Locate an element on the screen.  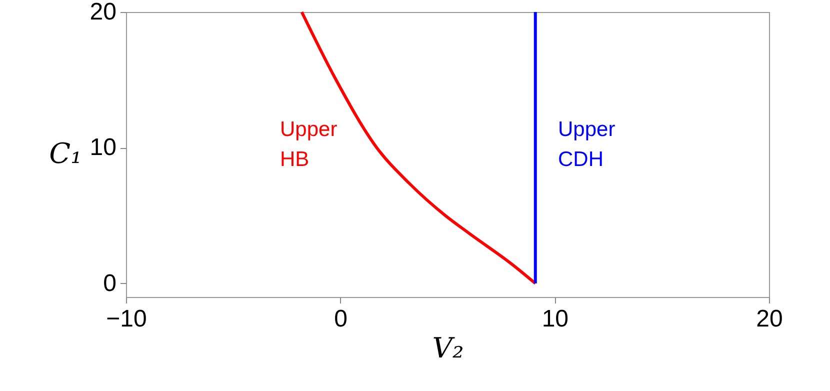
annotation: Upper CDH is located at coordinates (587, 144).